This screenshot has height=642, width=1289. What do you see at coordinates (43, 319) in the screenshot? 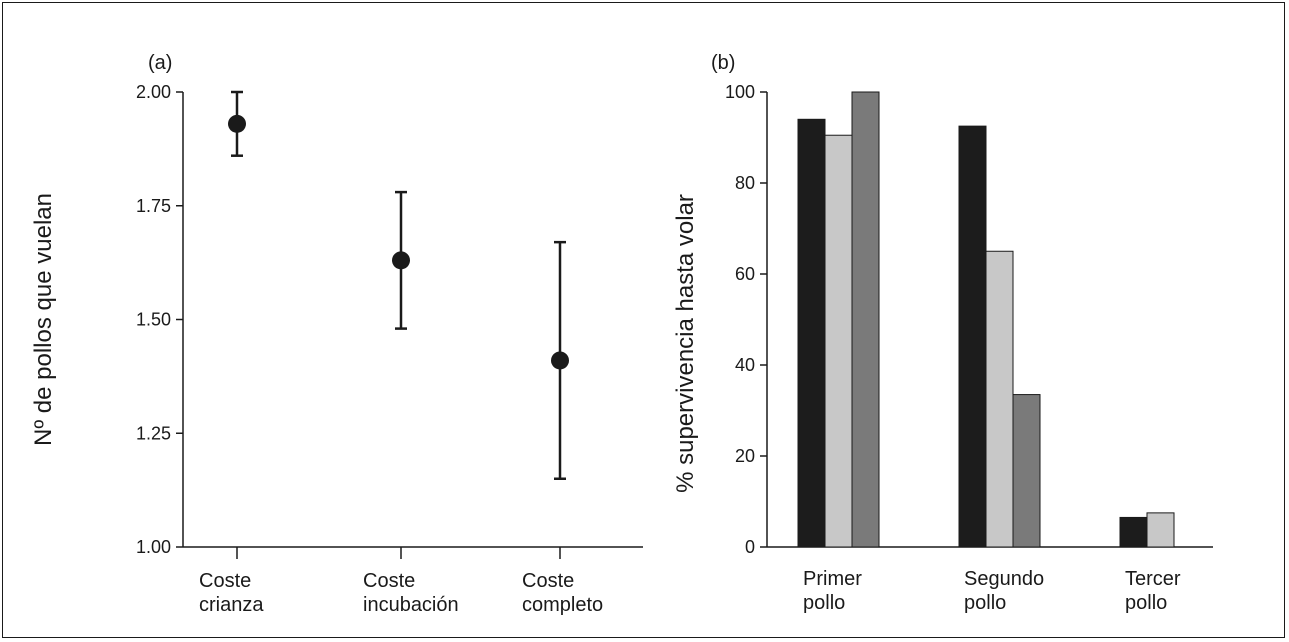
I see `y-axis-title-a: Nº de pollos que vuelan` at bounding box center [43, 319].